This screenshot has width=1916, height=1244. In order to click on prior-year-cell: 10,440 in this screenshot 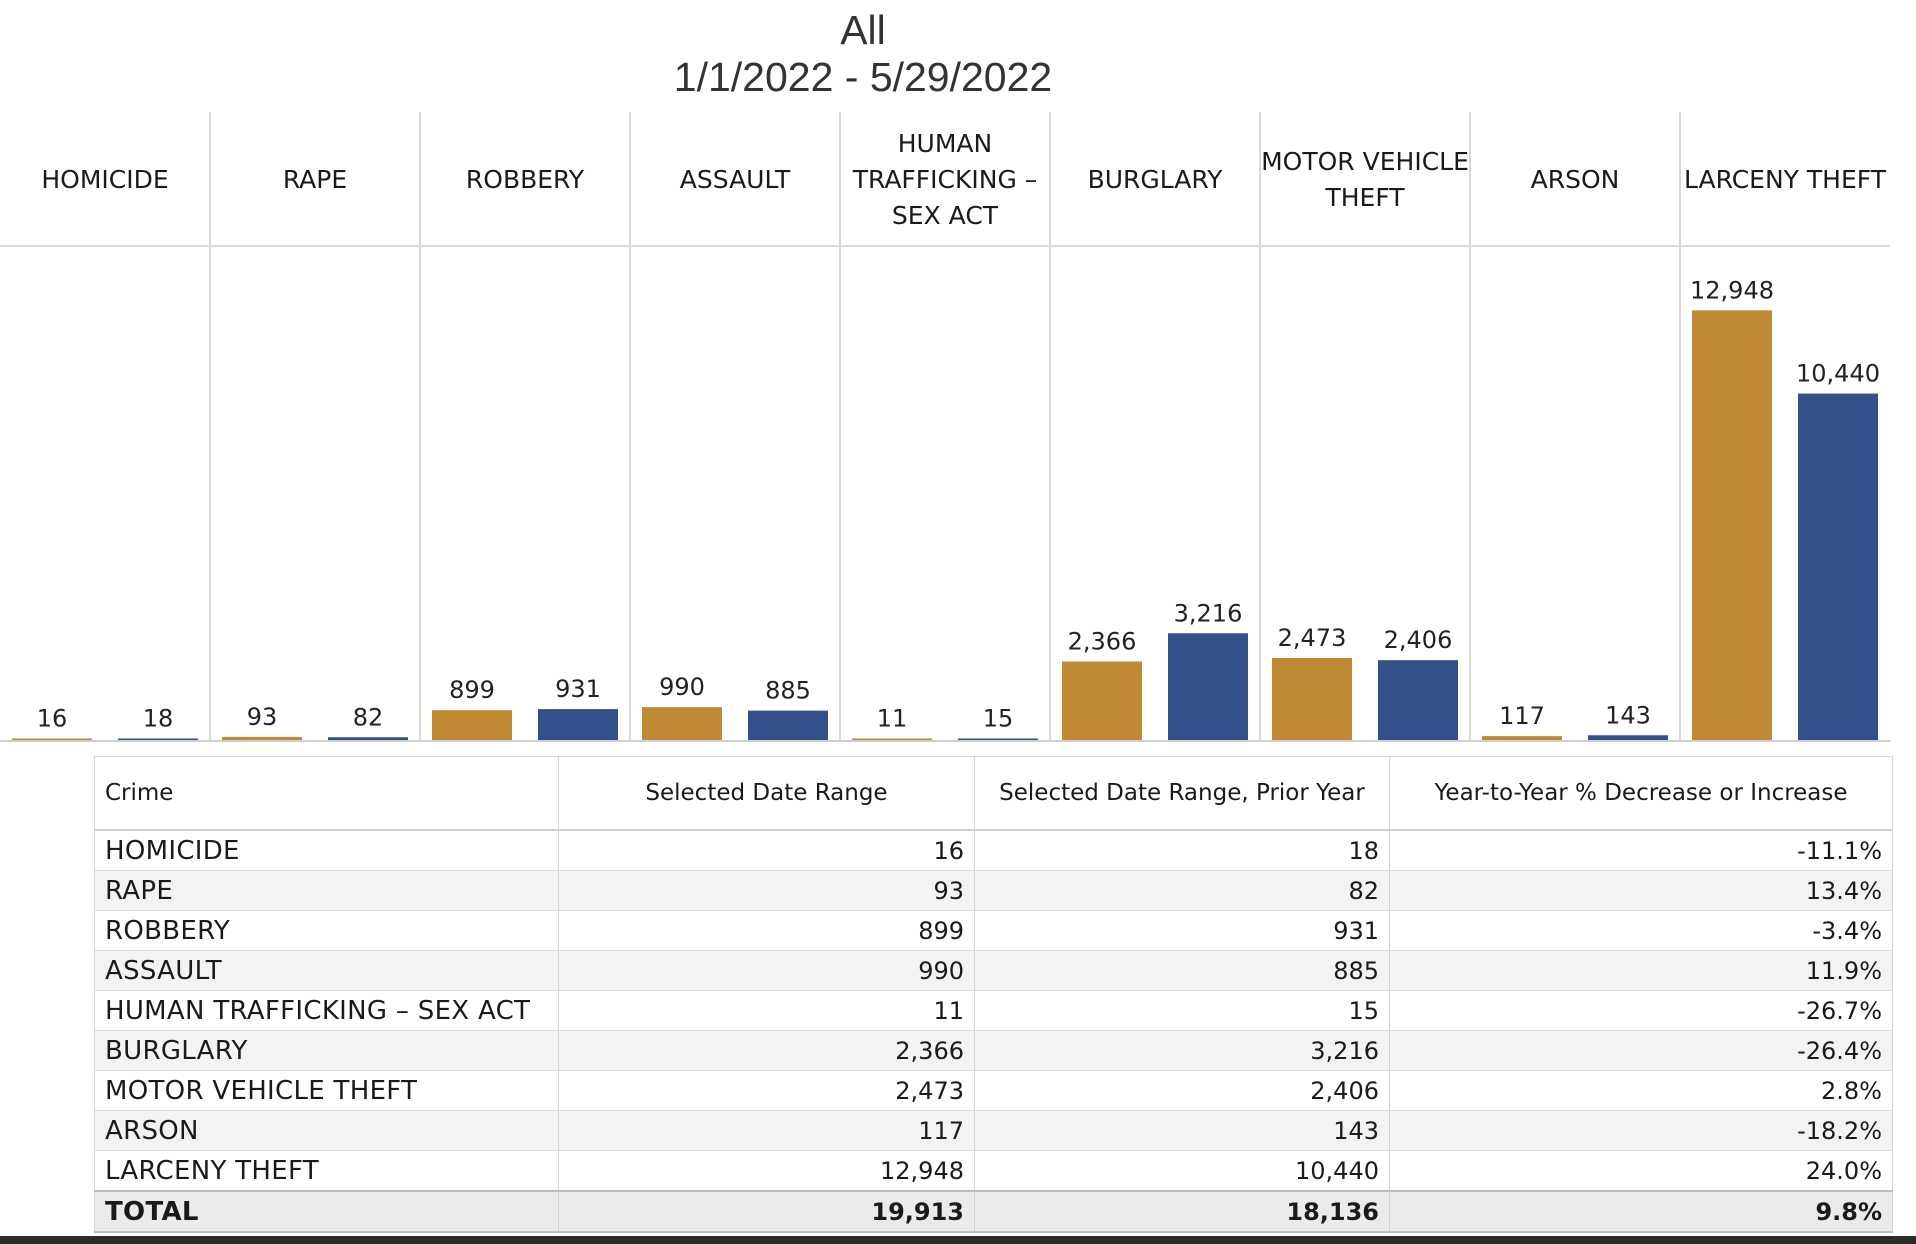, I will do `click(1182, 1171)`.